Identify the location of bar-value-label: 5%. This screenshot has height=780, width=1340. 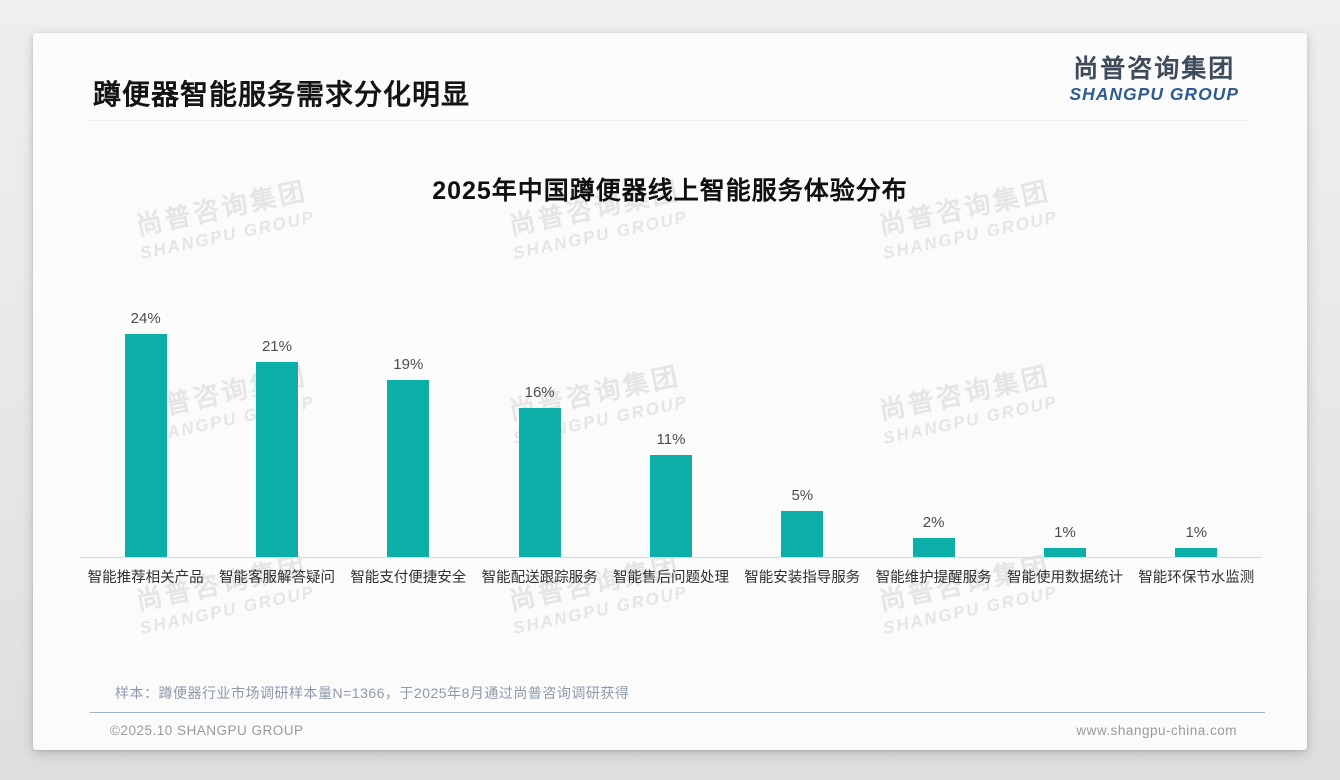
(802, 495).